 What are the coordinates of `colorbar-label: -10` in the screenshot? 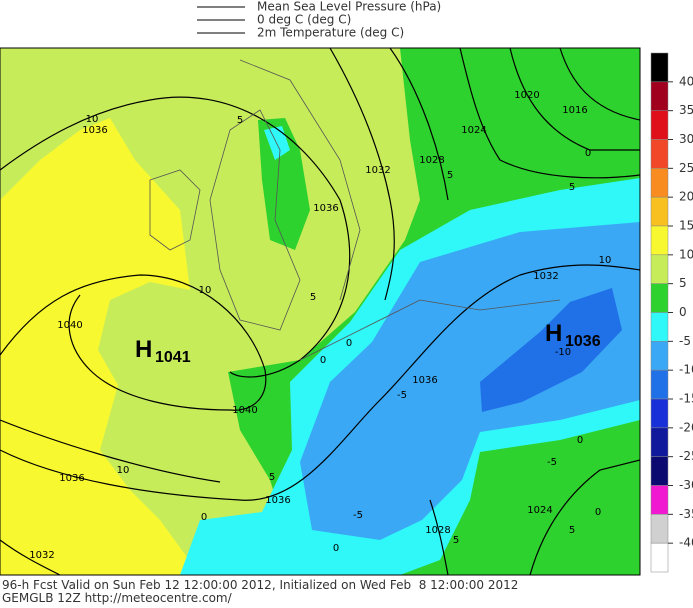 It's located at (686, 370).